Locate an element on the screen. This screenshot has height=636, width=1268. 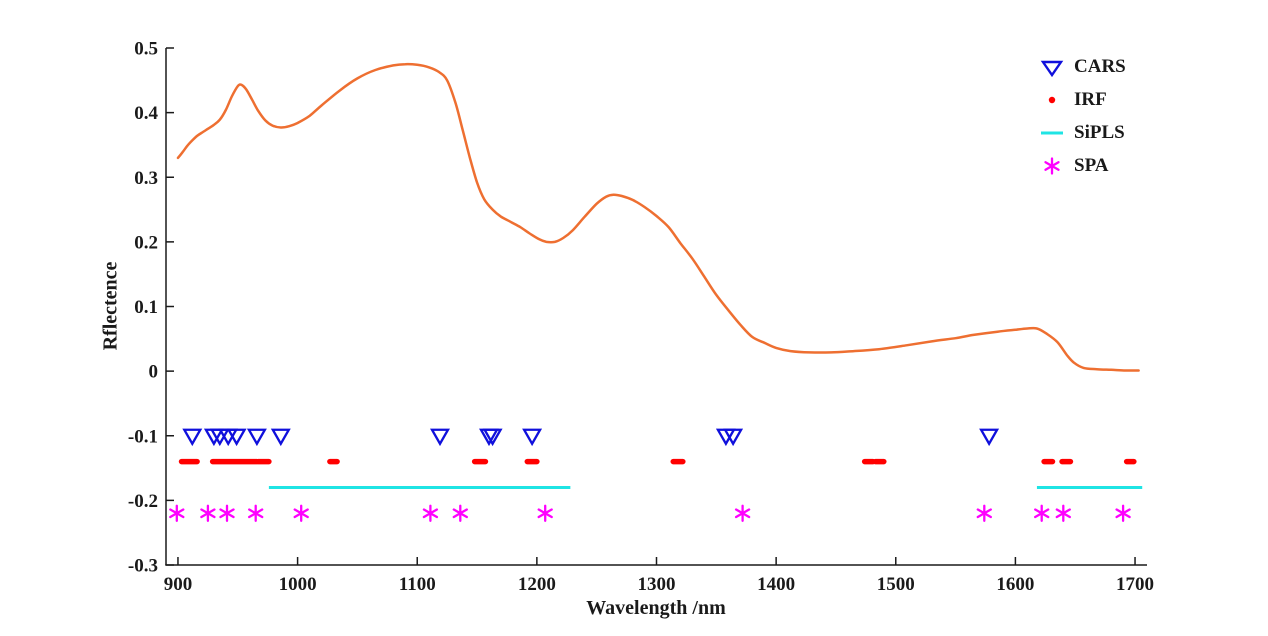
series-cars is located at coordinates (591, 437).